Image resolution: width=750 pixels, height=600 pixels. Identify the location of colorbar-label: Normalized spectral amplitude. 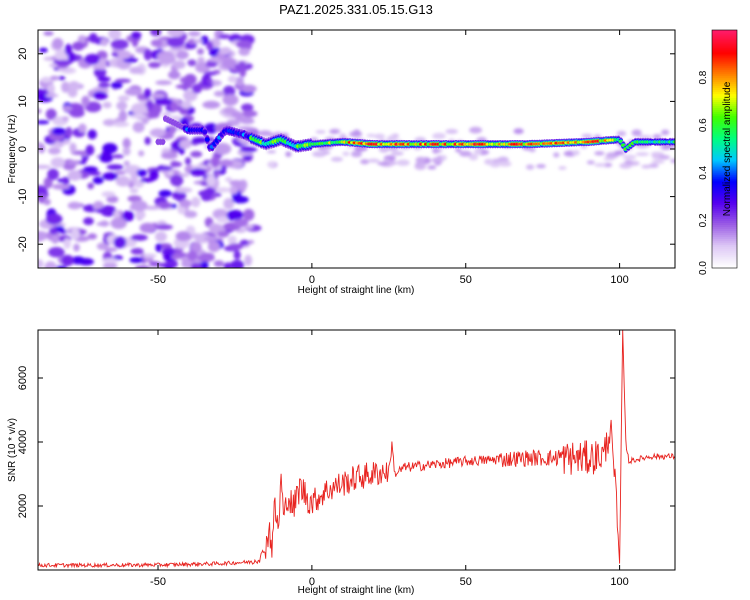
(727, 148).